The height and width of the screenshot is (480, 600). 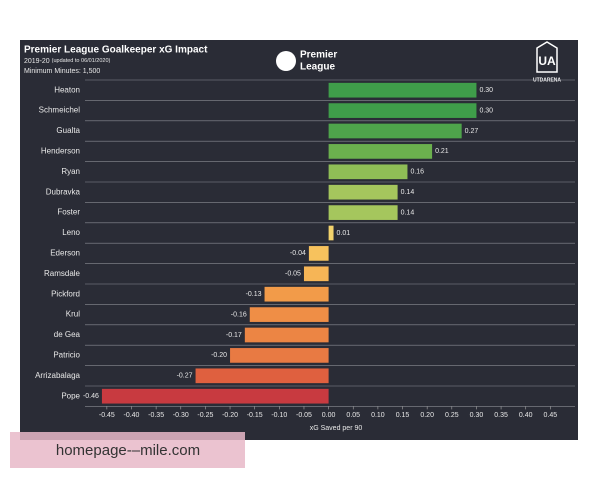 I want to click on x-tick-label: -0.20, so click(x=230, y=415).